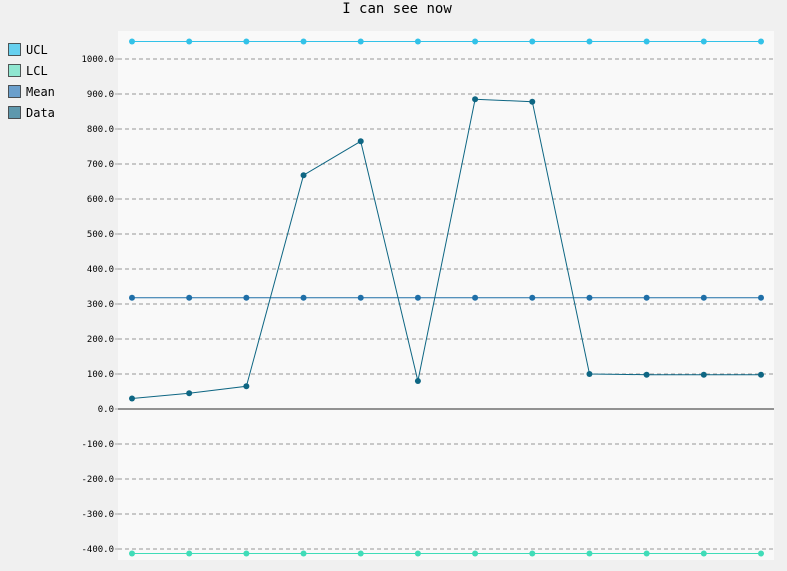 This screenshot has width=787, height=571. What do you see at coordinates (100, 270) in the screenshot?
I see `y-tick-label: 400.0` at bounding box center [100, 270].